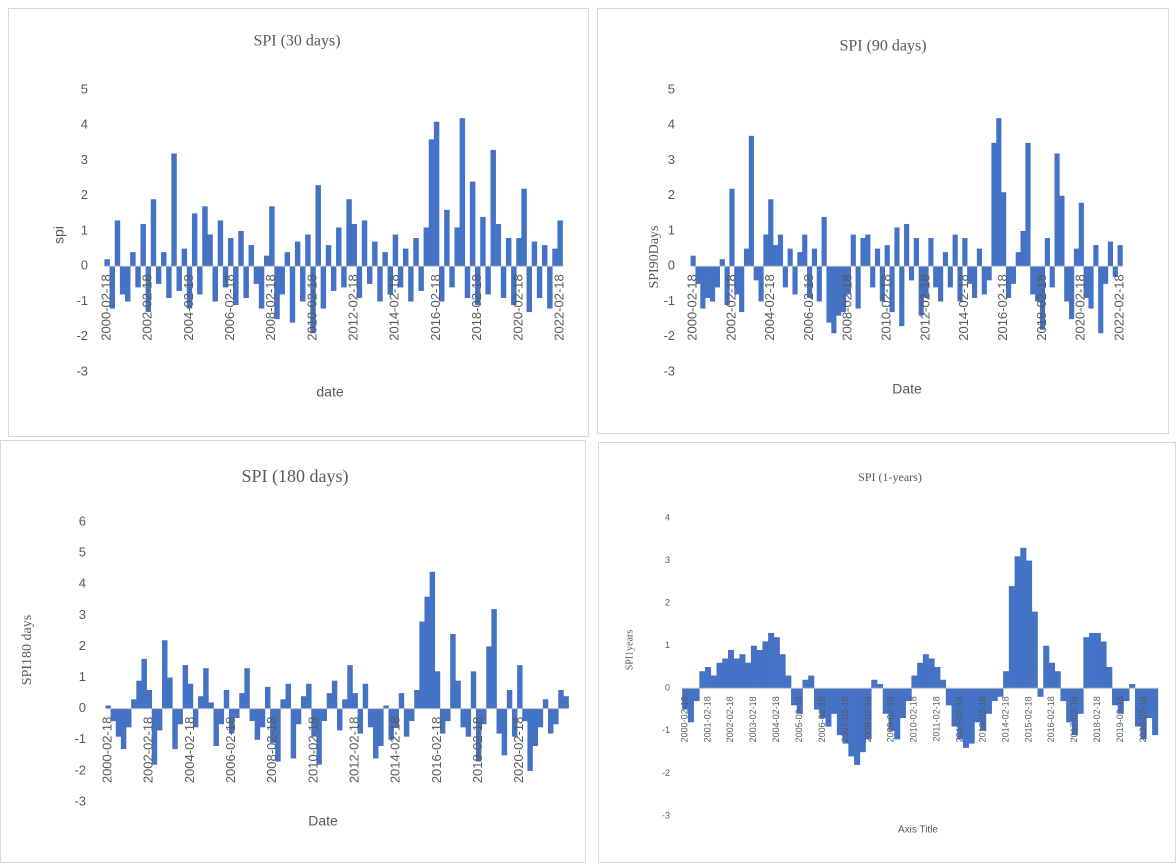 The image size is (1176, 867). Describe the element at coordinates (80, 738) in the screenshot. I see `y-tick-label: -1` at that location.